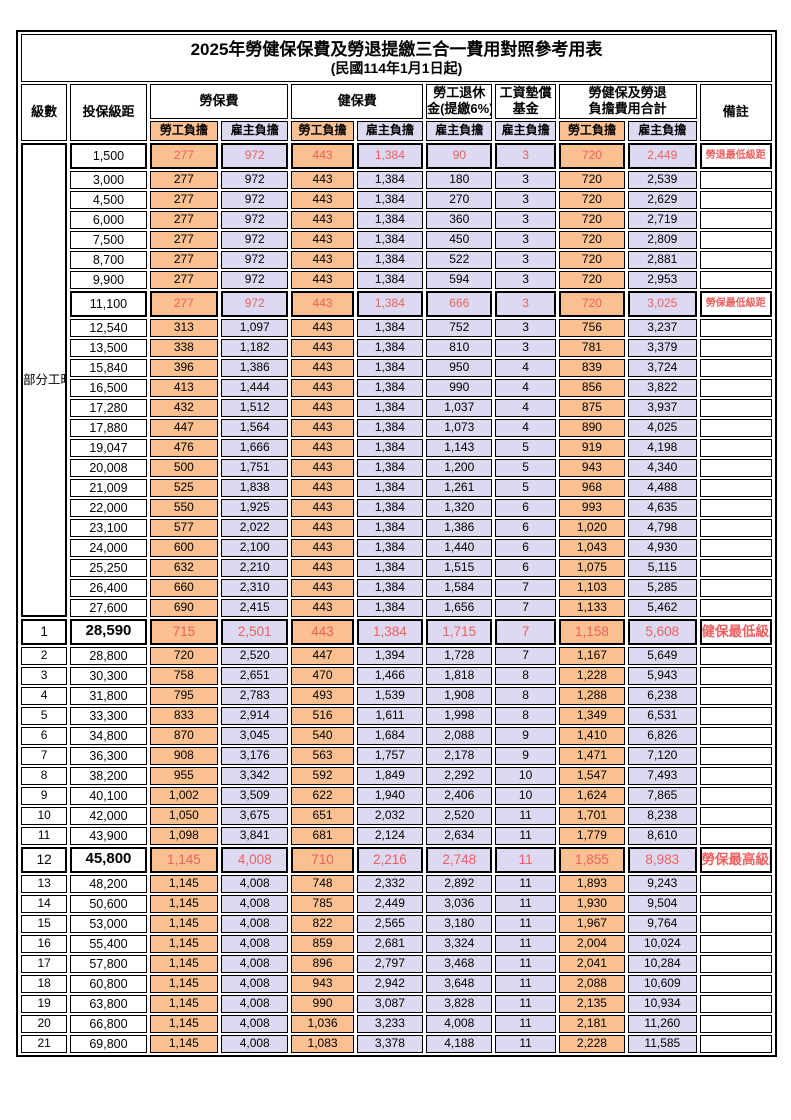 This screenshot has height=1120, width=791. I want to click on total-employee-cell: 2,041, so click(592, 963).